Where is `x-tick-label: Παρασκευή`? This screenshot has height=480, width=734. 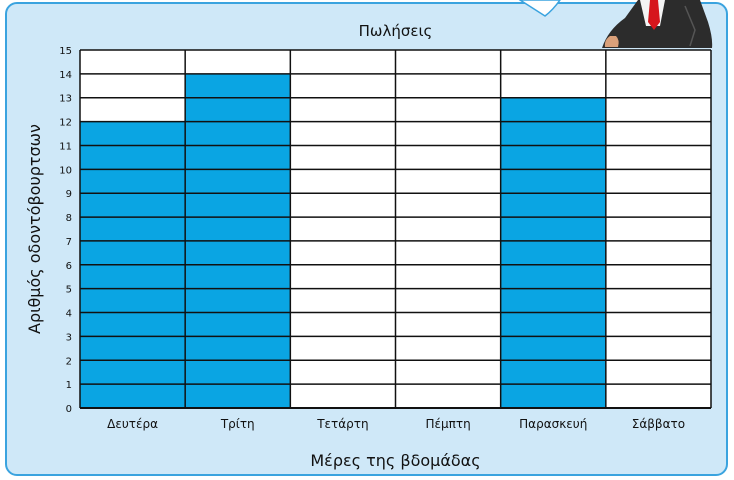
x-tick-label: Παρασκευή is located at coordinates (553, 424).